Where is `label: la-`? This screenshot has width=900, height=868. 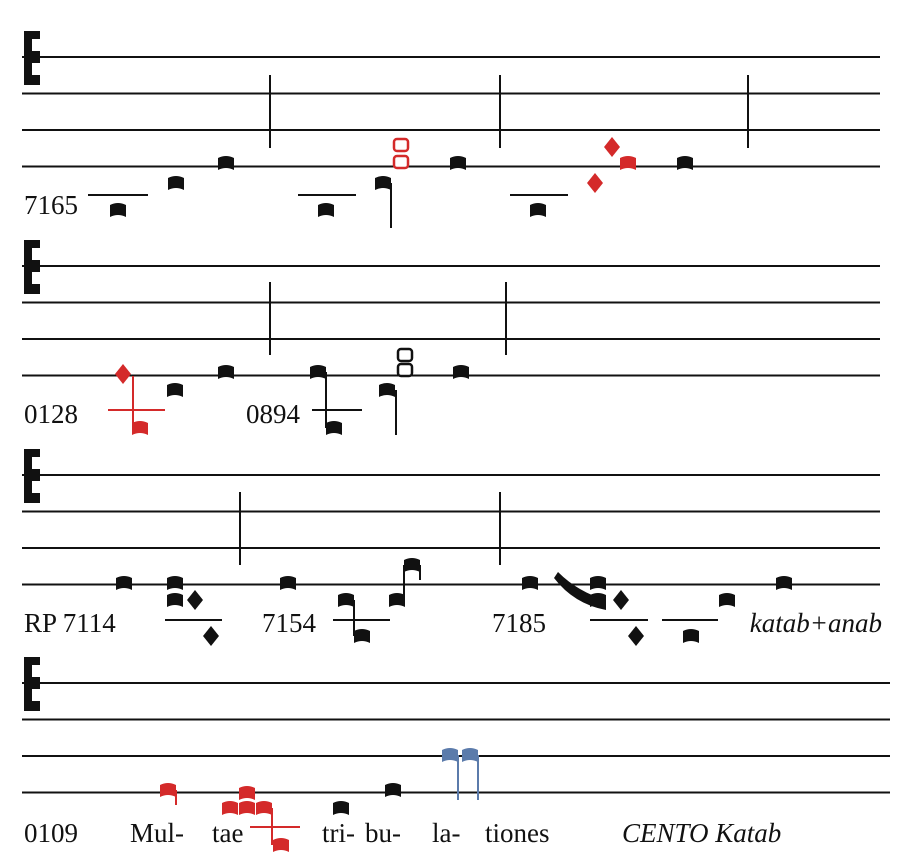 label: la- is located at coordinates (446, 833).